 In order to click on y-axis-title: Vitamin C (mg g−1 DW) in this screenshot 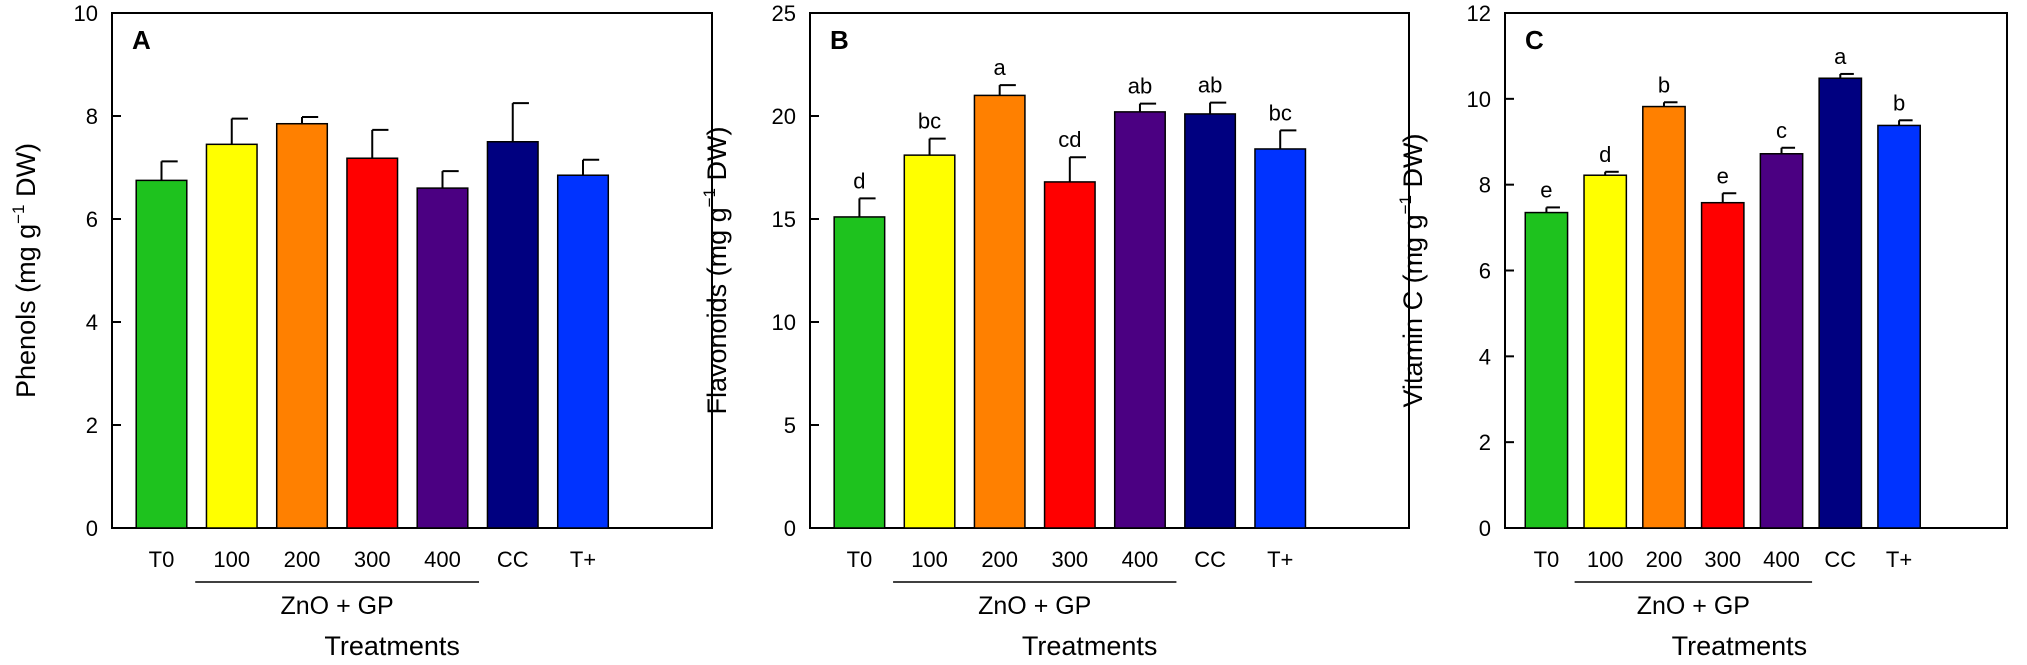, I will do `click(1412, 271)`.